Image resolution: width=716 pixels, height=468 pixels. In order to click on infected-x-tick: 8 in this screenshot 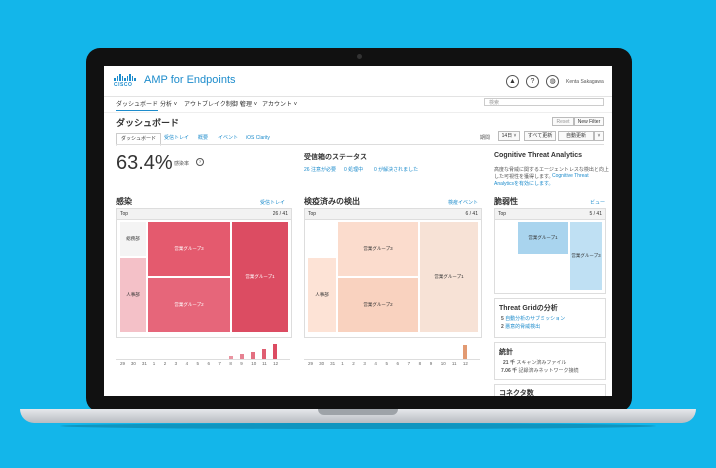, I will do `click(230, 363)`.